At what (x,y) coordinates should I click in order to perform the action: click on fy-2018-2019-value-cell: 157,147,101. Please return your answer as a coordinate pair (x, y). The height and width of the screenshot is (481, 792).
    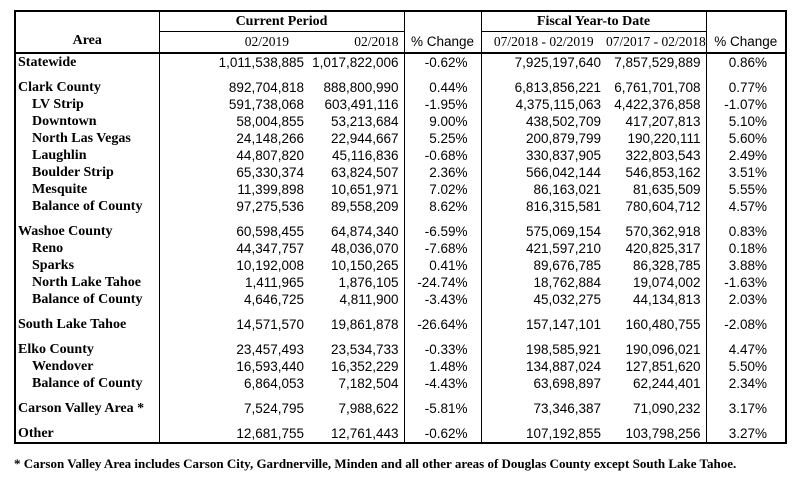
    Looking at the image, I should click on (563, 324).